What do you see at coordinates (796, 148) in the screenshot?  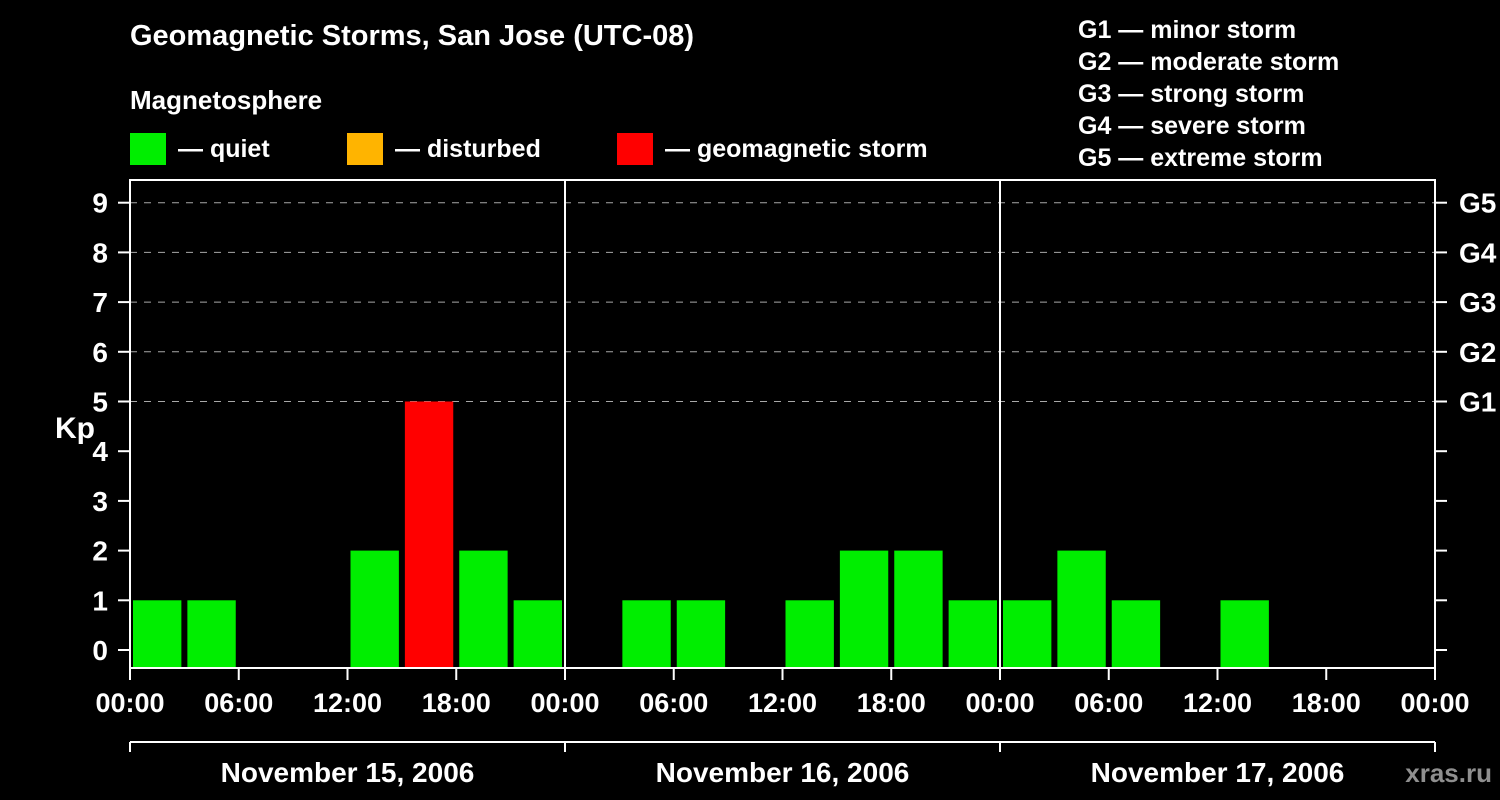 I see `legend-label-storm: — geomagnetic storm` at bounding box center [796, 148].